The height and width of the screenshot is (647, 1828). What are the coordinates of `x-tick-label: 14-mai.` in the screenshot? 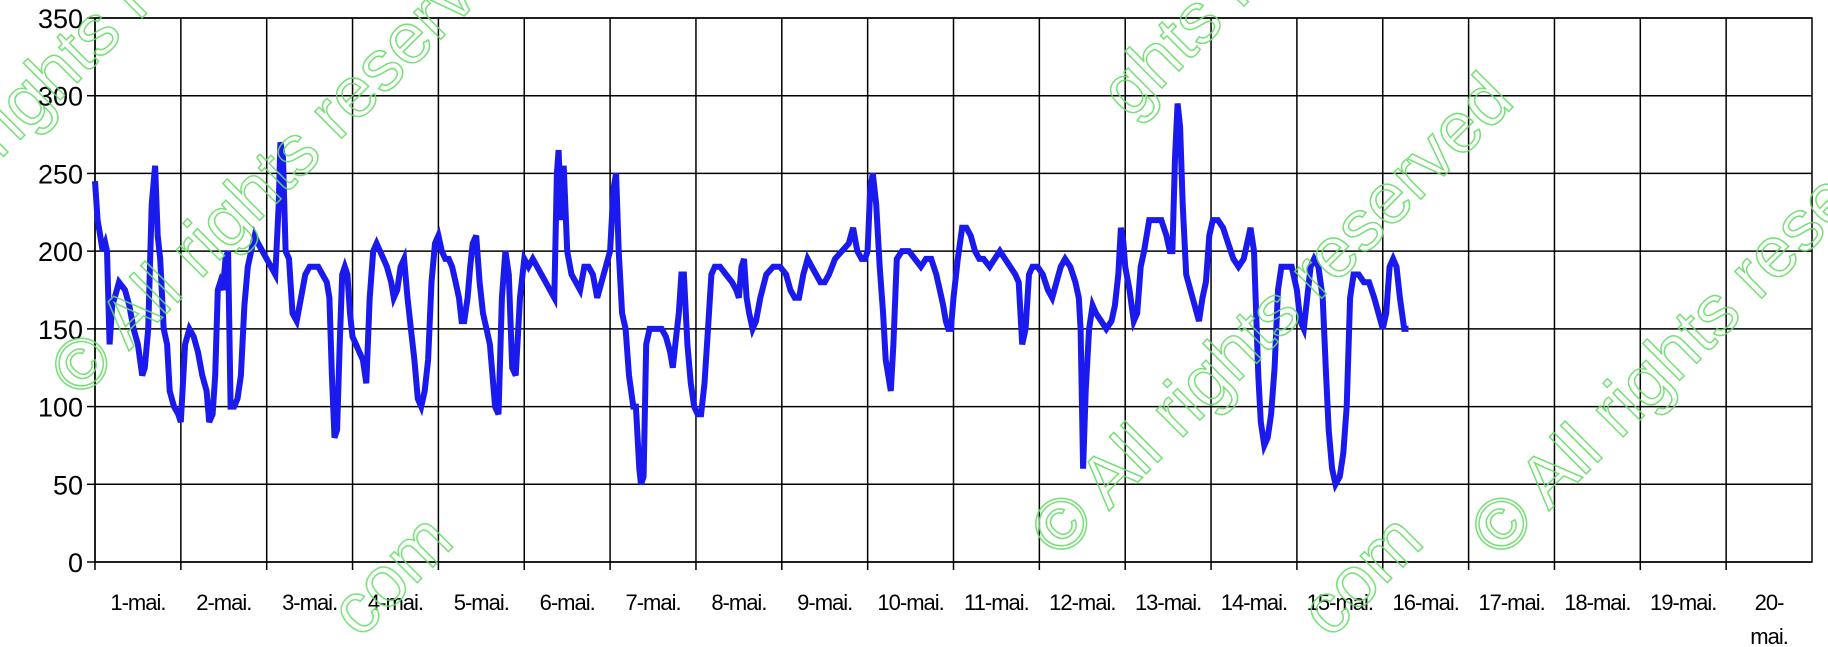 It's located at (1254, 602).